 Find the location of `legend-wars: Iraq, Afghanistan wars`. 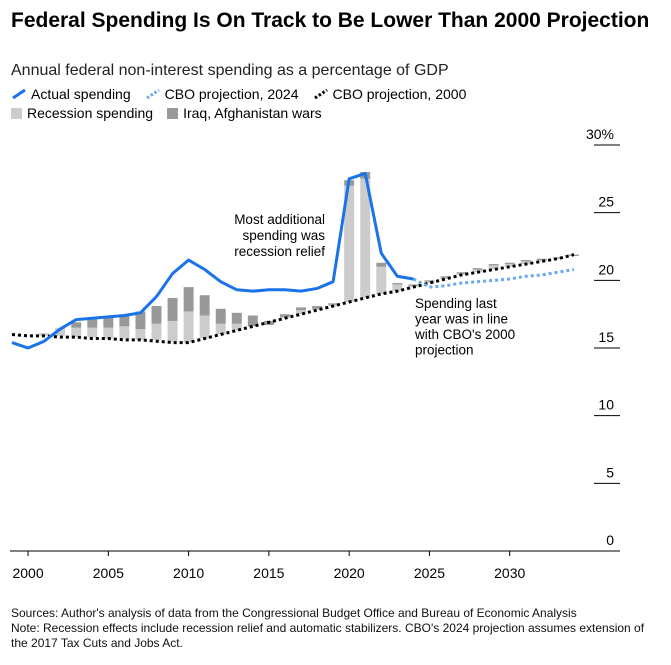

legend-wars: Iraq, Afghanistan wars is located at coordinates (244, 113).